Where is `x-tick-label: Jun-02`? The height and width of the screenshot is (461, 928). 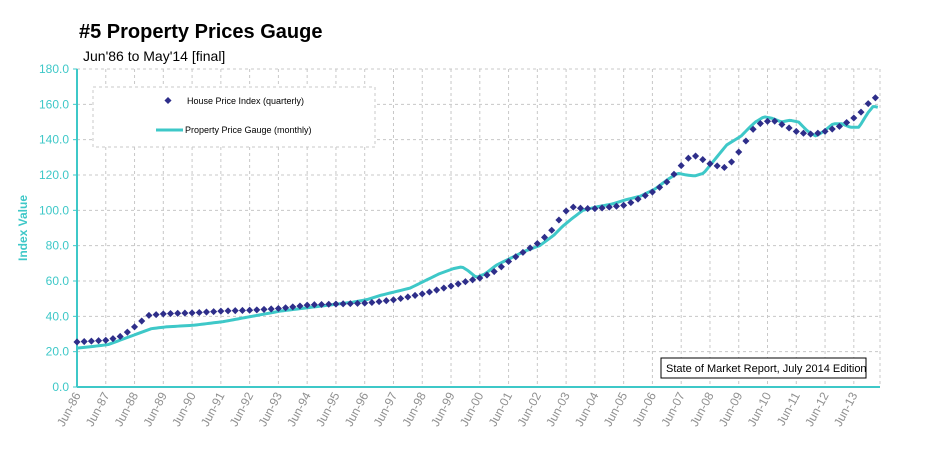 x-tick-label: Jun-02 is located at coordinates (529, 409).